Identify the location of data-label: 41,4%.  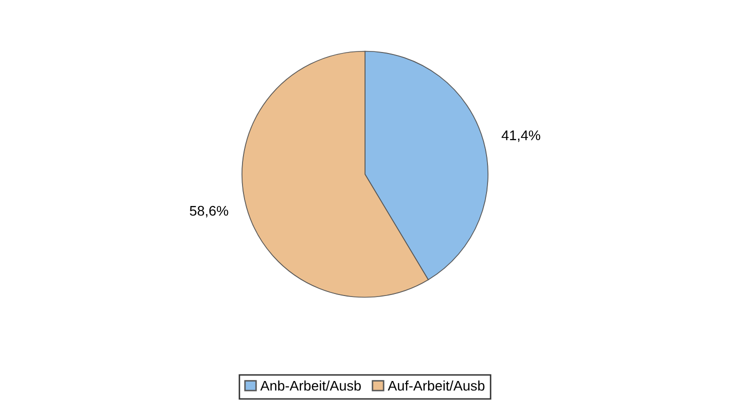
(521, 136).